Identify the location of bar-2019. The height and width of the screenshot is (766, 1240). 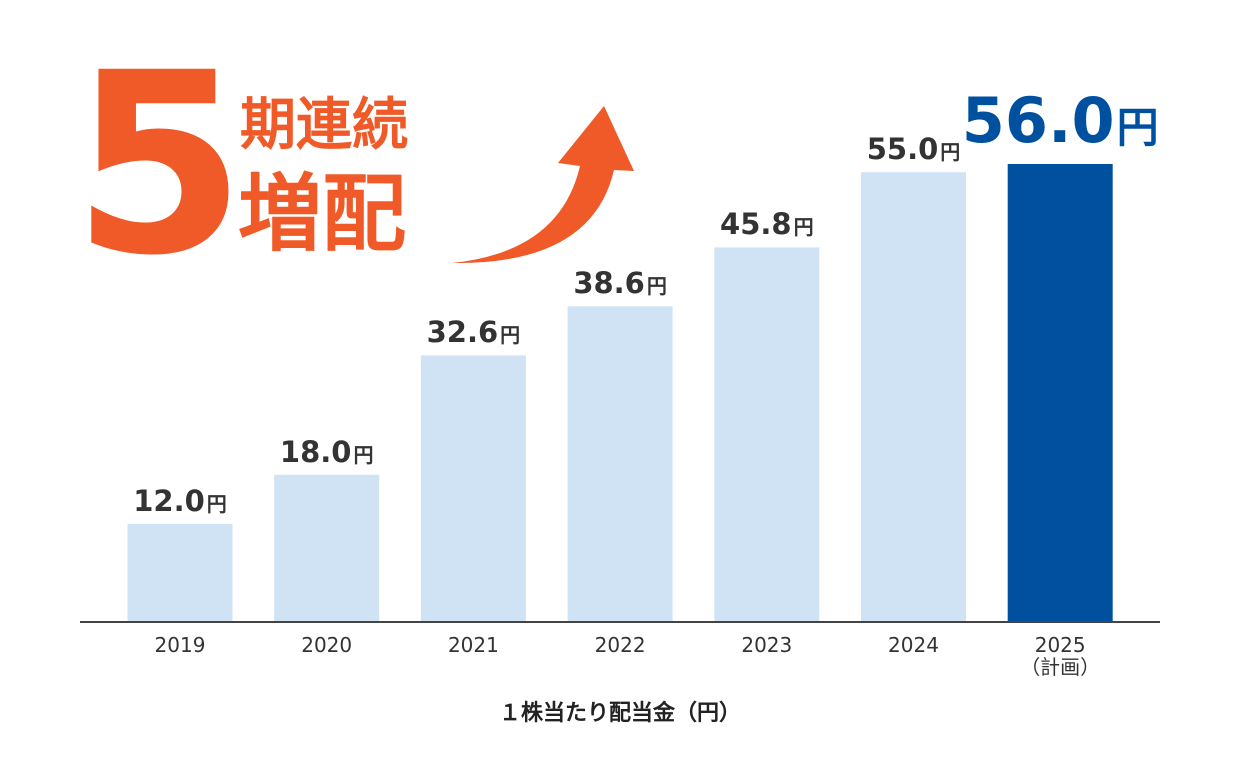
(180, 572).